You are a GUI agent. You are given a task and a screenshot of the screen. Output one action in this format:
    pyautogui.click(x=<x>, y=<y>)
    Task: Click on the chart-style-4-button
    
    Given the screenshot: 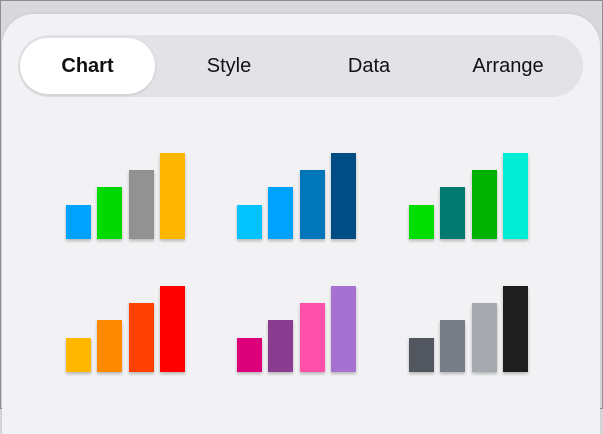 What is the action you would take?
    pyautogui.click(x=131, y=322)
    